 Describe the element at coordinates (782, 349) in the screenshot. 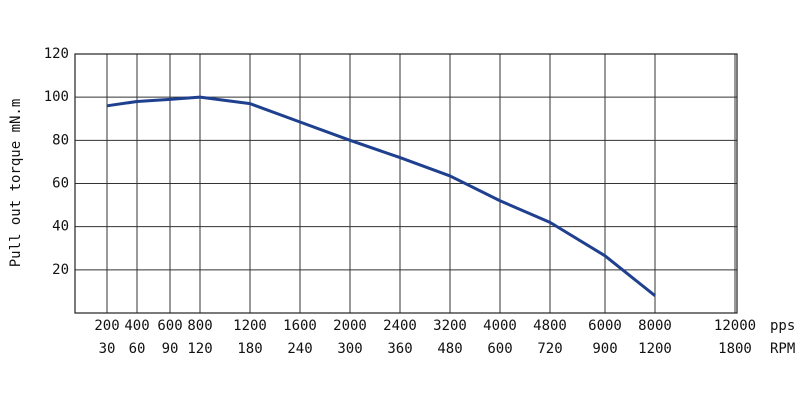

I see `x2-unit: RPM` at that location.